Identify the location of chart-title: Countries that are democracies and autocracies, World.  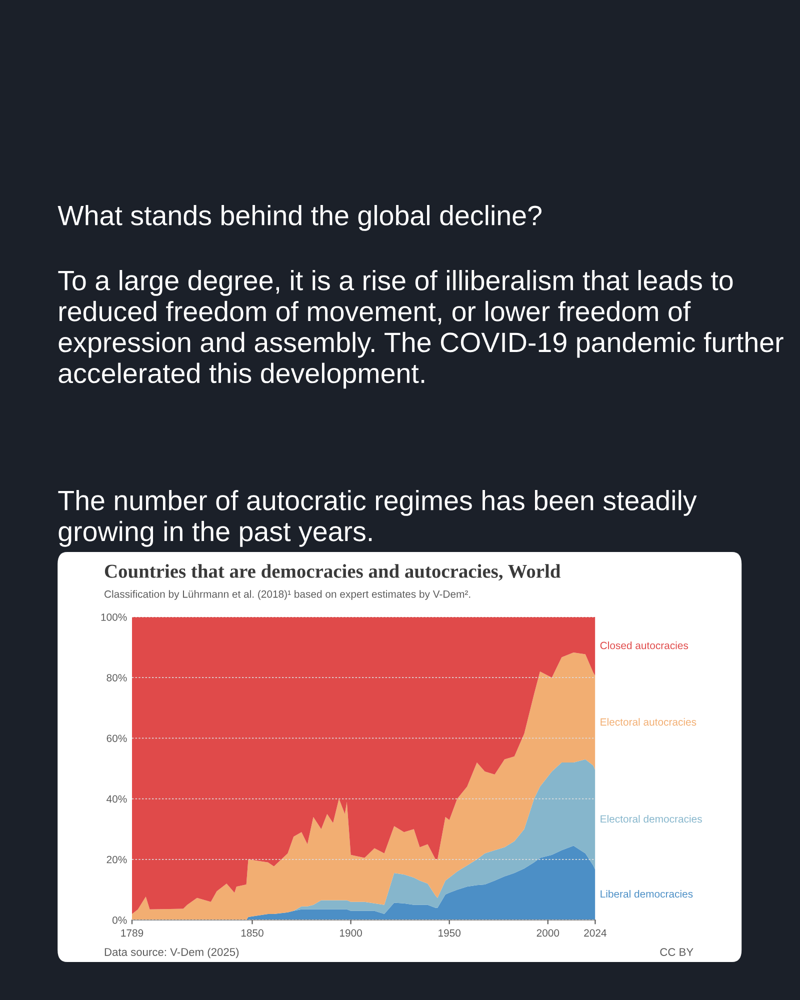
(332, 572).